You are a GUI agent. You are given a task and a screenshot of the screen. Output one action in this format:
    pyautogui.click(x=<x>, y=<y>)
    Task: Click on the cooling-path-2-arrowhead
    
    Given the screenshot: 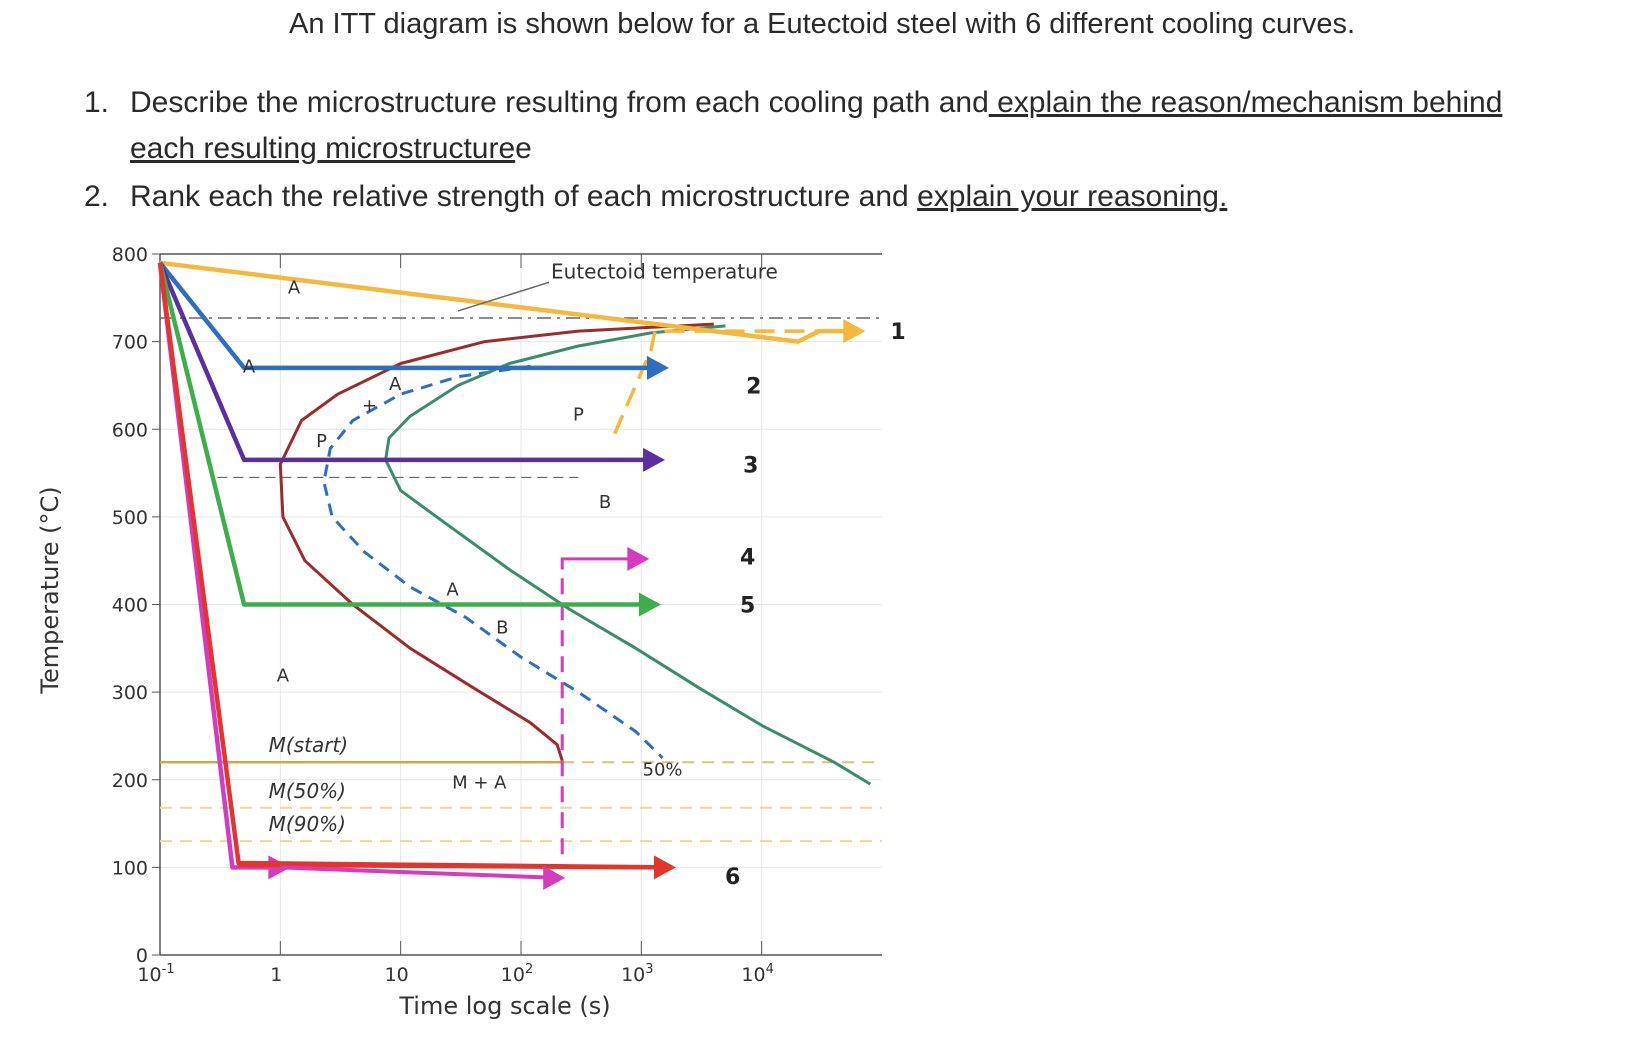 What is the action you would take?
    pyautogui.click(x=657, y=367)
    